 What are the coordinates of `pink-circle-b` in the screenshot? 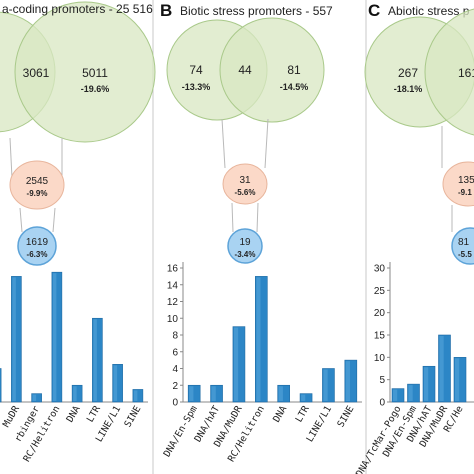 It's located at (245, 184).